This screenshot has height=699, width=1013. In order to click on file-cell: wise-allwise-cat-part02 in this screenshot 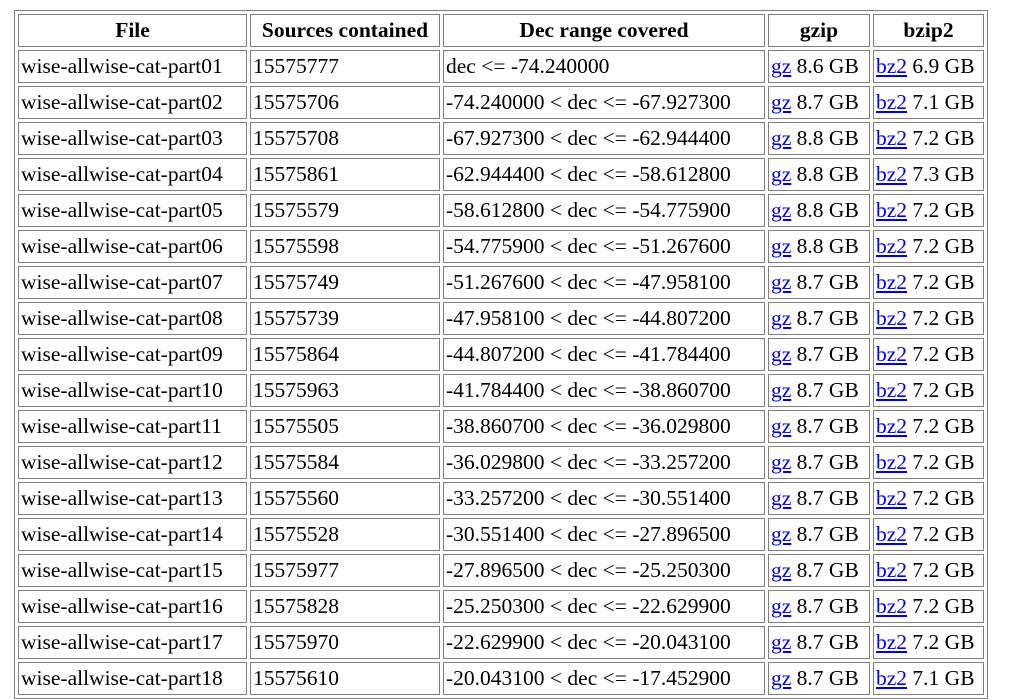, I will do `click(132, 102)`.